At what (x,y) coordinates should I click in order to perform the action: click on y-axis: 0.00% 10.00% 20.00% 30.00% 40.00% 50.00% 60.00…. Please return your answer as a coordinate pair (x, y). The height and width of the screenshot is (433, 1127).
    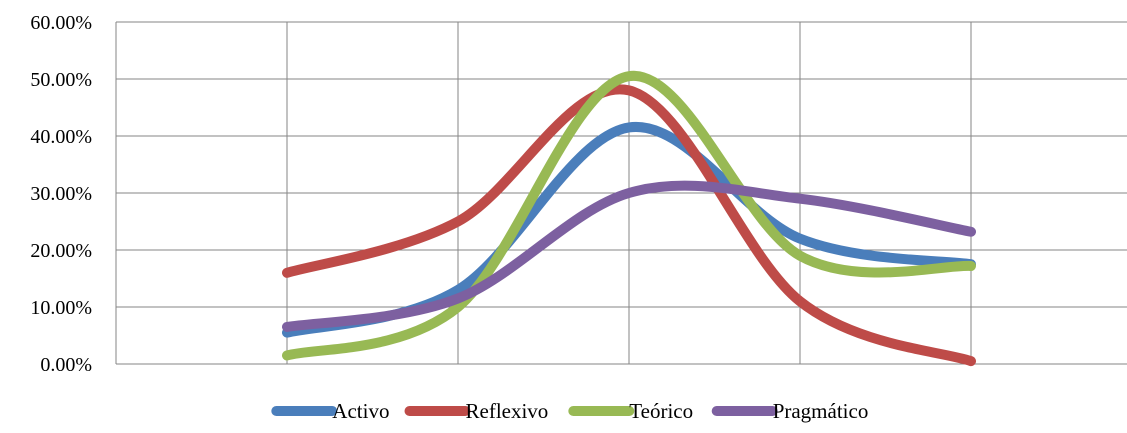
    Looking at the image, I should click on (61, 194).